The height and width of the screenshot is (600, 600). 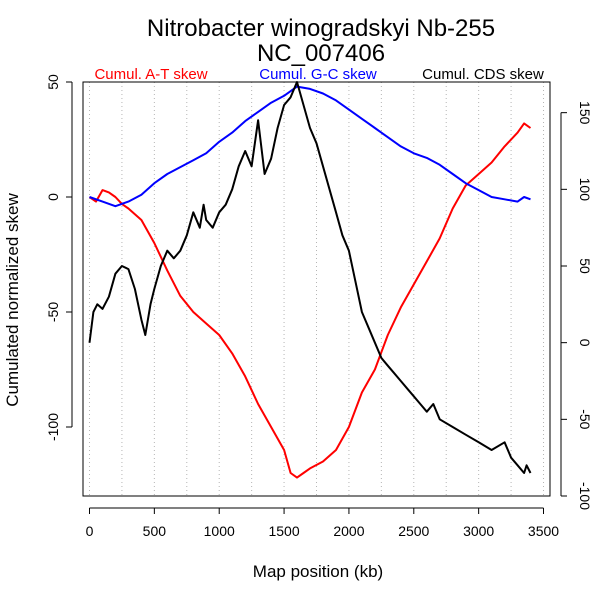 I want to click on y-axis-label: Cumulated normalized skew, so click(x=12, y=300).